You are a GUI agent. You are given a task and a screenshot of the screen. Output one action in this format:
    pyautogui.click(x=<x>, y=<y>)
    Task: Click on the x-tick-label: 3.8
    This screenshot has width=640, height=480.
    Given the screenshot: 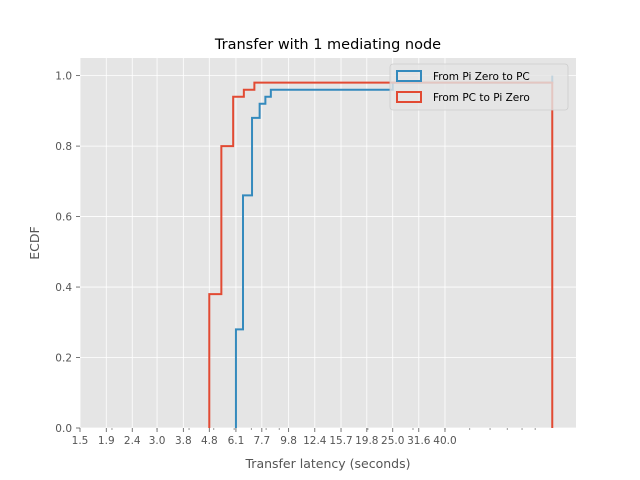 What is the action you would take?
    pyautogui.click(x=183, y=441)
    